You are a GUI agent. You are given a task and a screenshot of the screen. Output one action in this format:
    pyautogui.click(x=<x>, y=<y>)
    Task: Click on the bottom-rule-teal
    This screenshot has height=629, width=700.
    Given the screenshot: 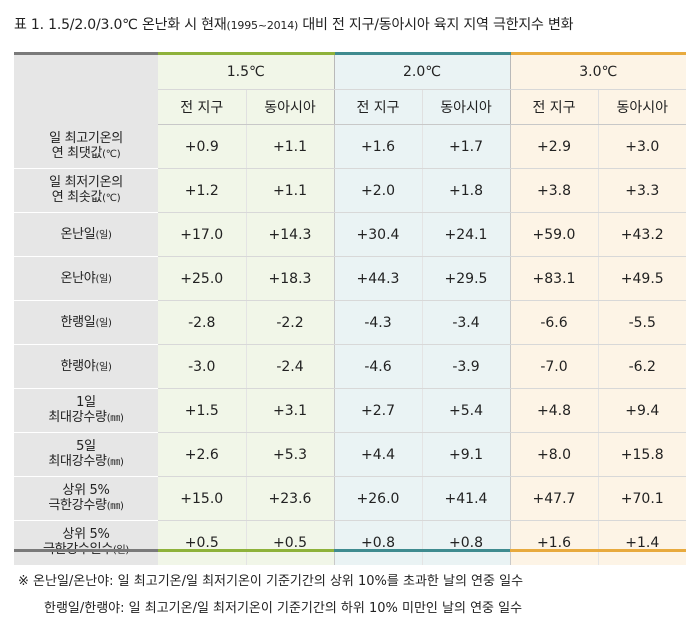 What is the action you would take?
    pyautogui.click(x=422, y=550)
    